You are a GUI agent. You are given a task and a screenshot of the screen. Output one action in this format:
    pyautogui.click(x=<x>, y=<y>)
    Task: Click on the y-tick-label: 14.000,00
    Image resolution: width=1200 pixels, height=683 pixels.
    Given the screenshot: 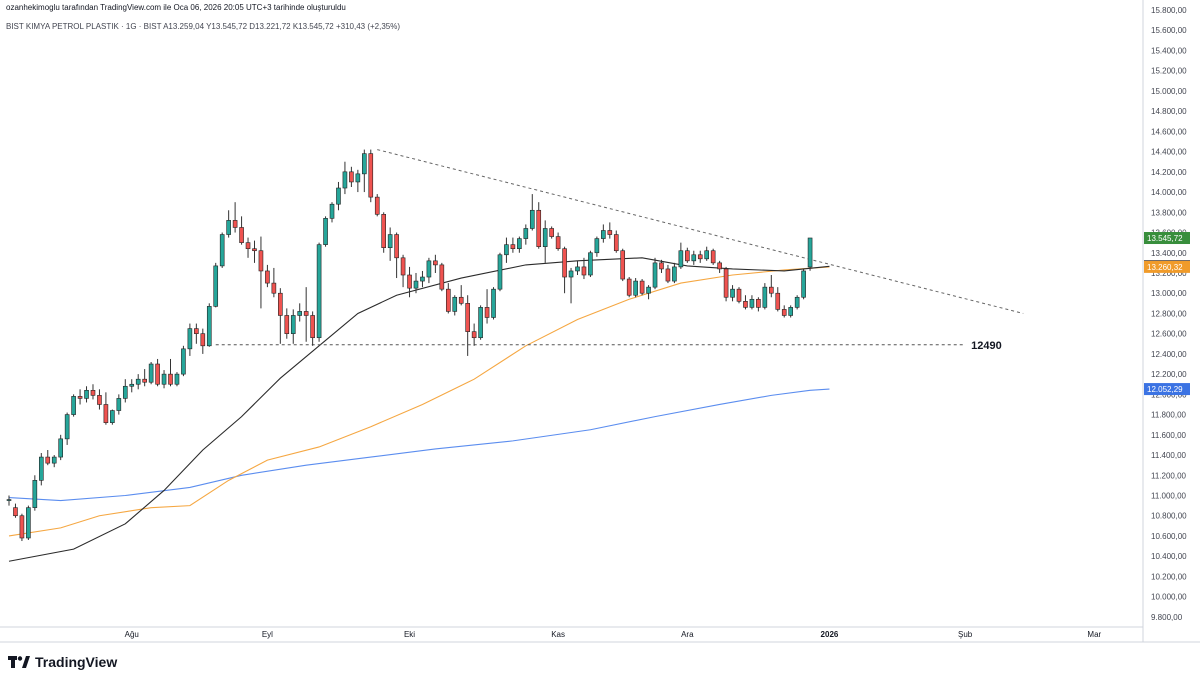 What is the action you would take?
    pyautogui.click(x=1169, y=192)
    